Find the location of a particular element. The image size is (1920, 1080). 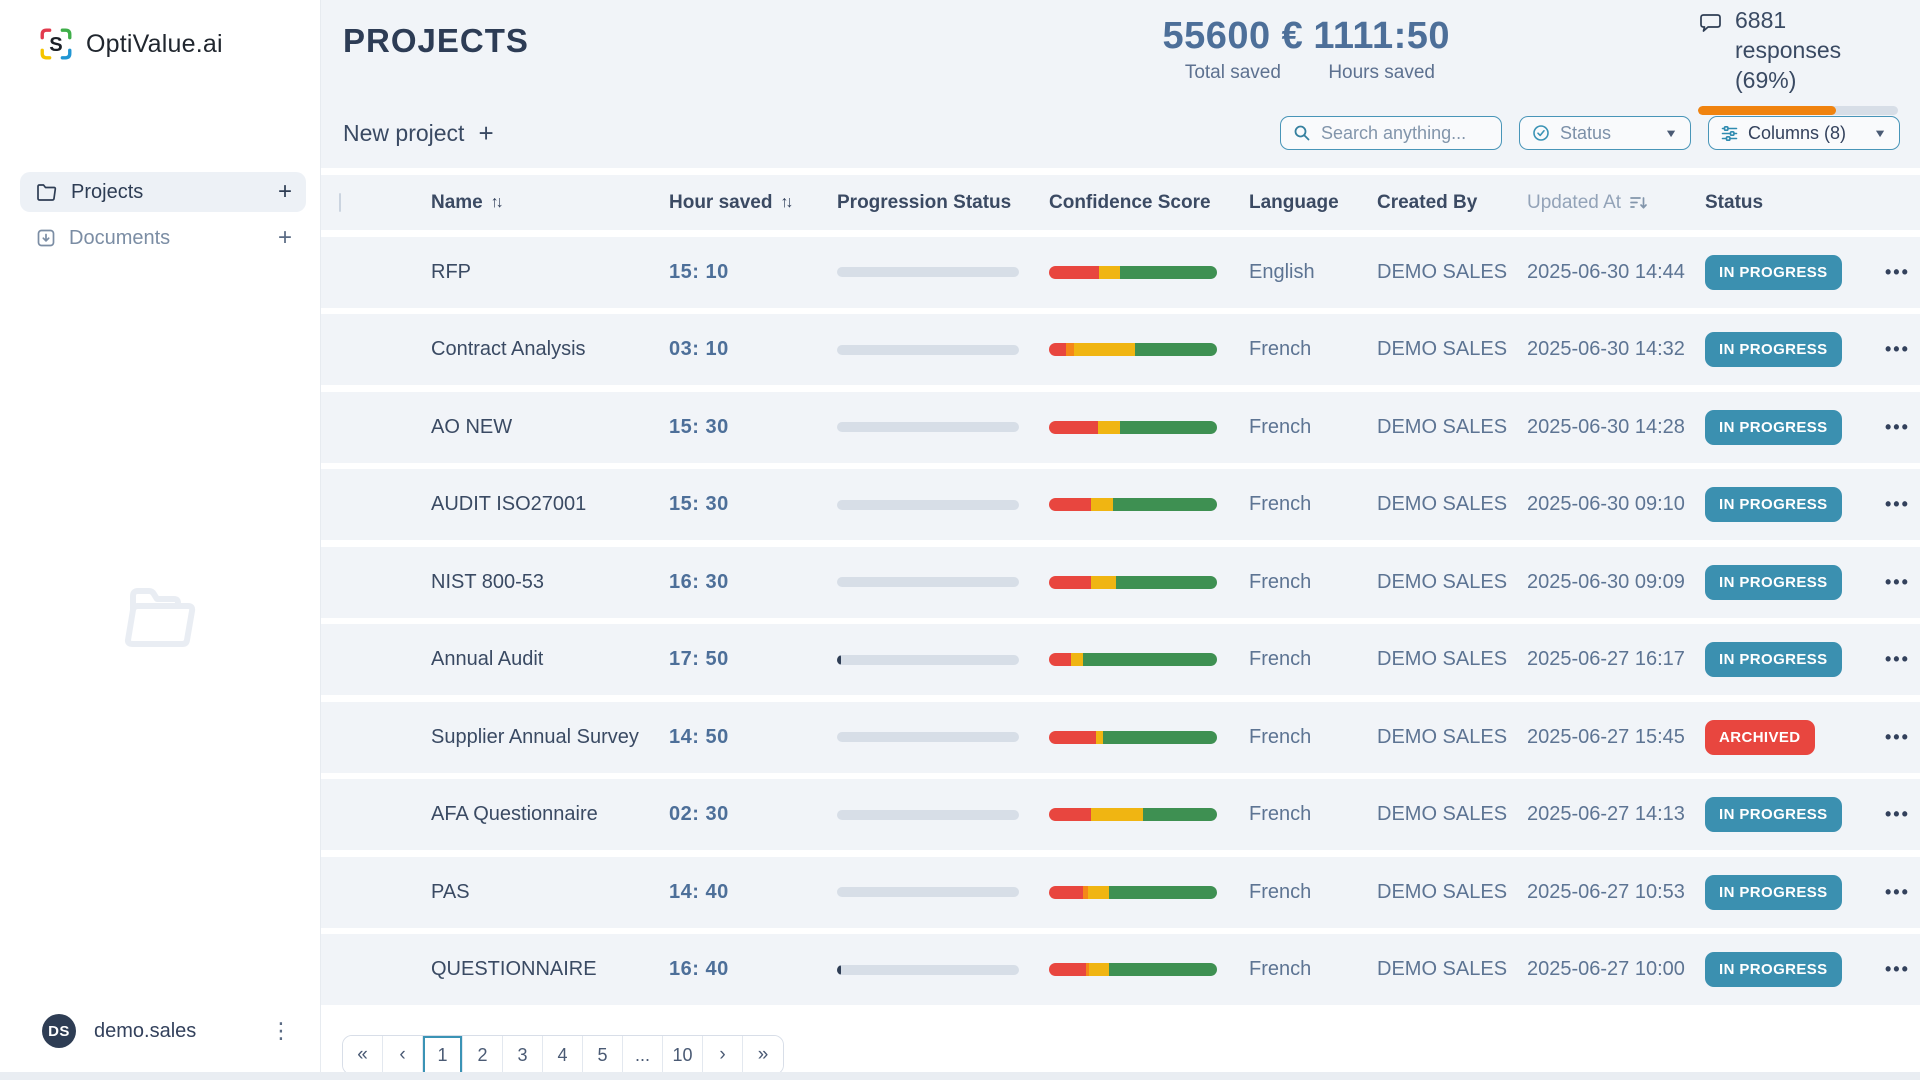

sort-desc-icon is located at coordinates (1638, 202).